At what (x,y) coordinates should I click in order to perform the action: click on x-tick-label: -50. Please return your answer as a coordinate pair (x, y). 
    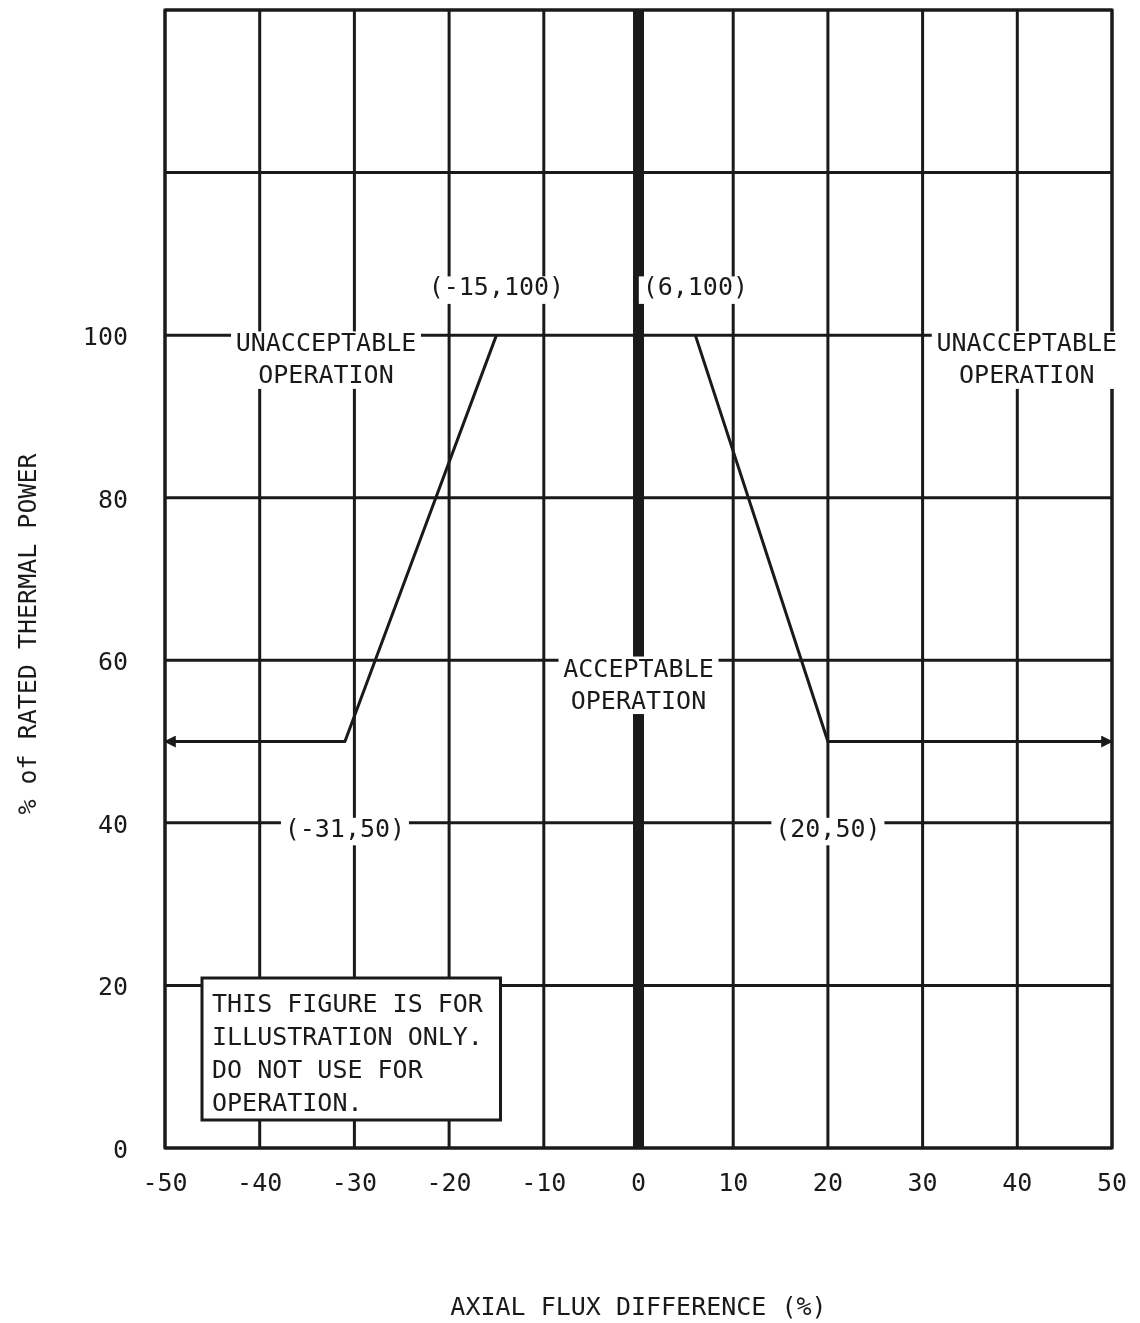
    Looking at the image, I should click on (165, 1182).